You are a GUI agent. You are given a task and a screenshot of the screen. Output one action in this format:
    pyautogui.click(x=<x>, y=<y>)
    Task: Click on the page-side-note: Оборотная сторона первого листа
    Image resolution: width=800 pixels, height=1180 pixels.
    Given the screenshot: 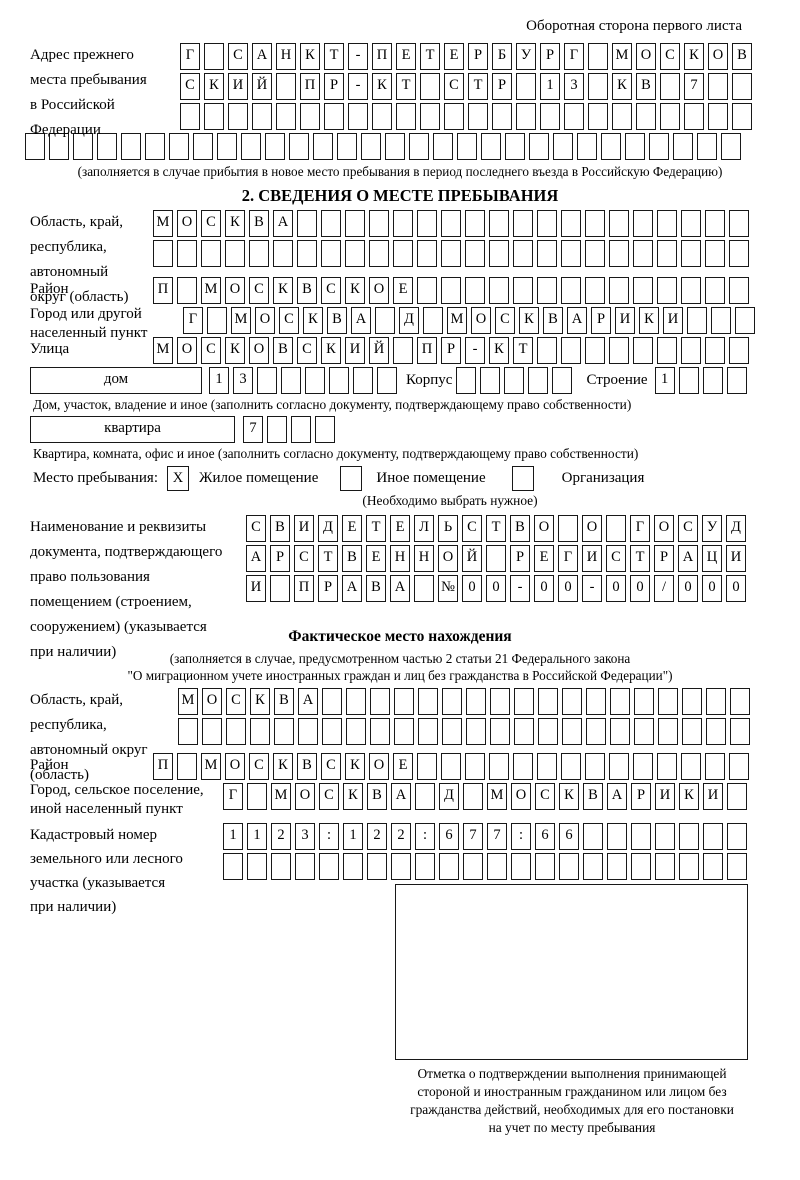 What is the action you would take?
    pyautogui.click(x=634, y=26)
    